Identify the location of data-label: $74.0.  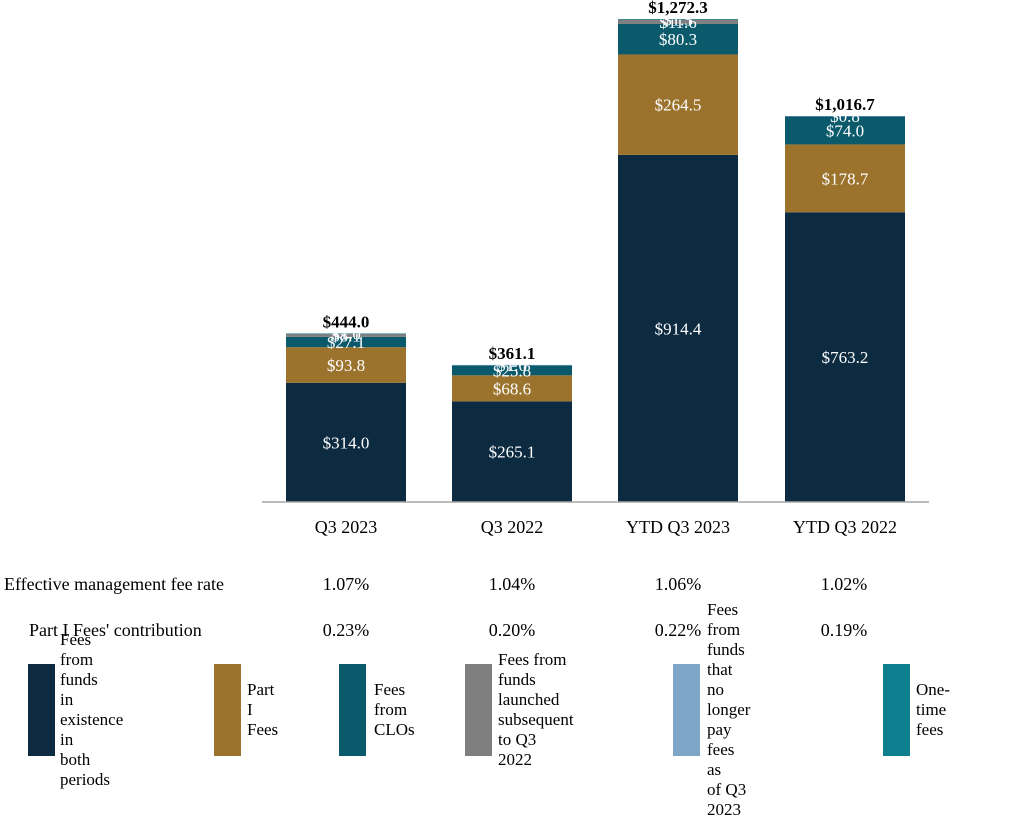
(845, 130).